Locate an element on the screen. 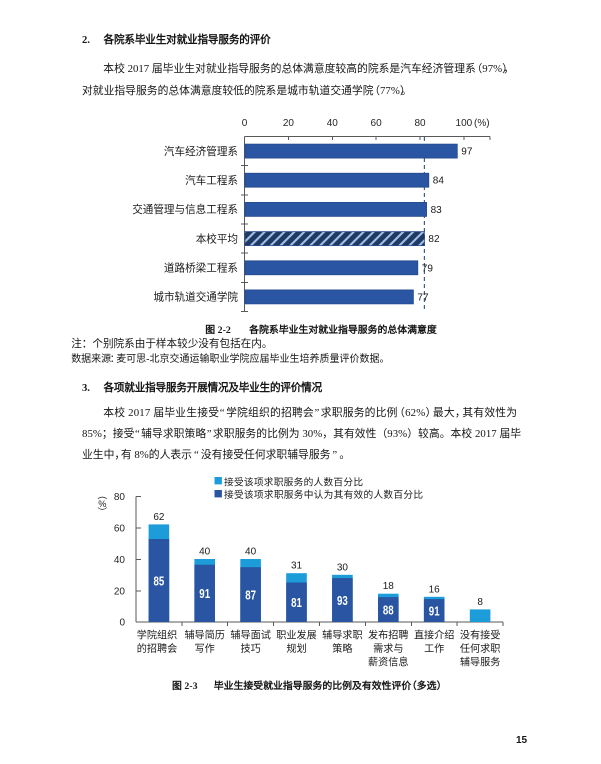 The height and width of the screenshot is (764, 601). svg-text: 30 is located at coordinates (343, 567).